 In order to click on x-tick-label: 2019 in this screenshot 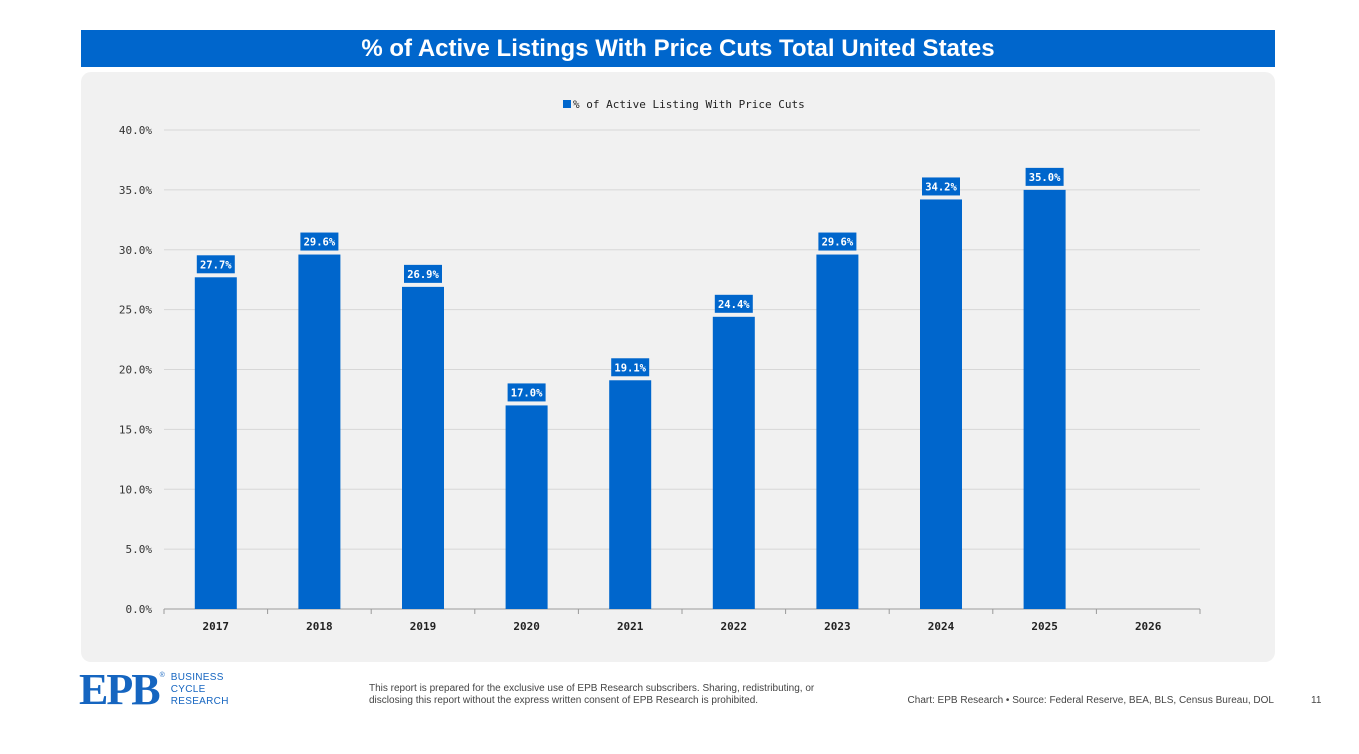, I will do `click(423, 626)`.